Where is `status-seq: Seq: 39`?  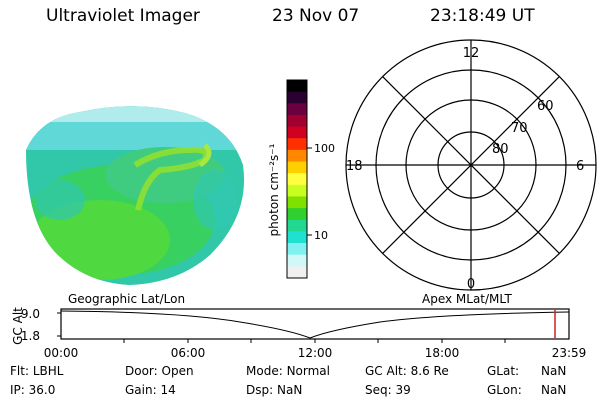 status-seq: Seq: 39 is located at coordinates (388, 390).